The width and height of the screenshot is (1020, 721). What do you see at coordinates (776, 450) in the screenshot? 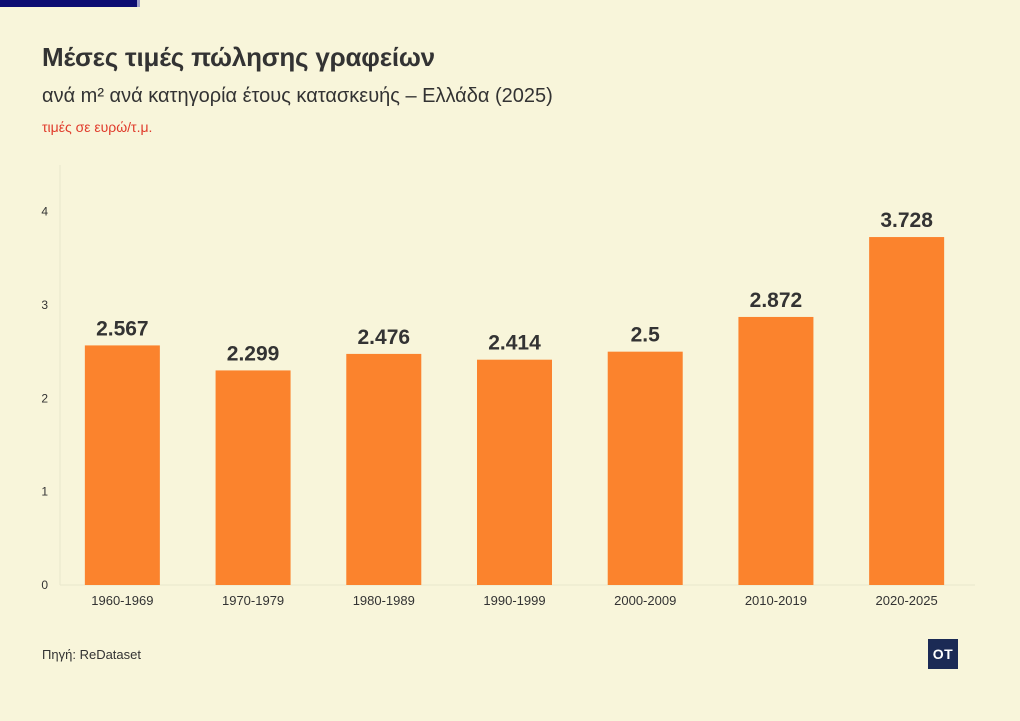
I see `bar-2010-2019` at bounding box center [776, 450].